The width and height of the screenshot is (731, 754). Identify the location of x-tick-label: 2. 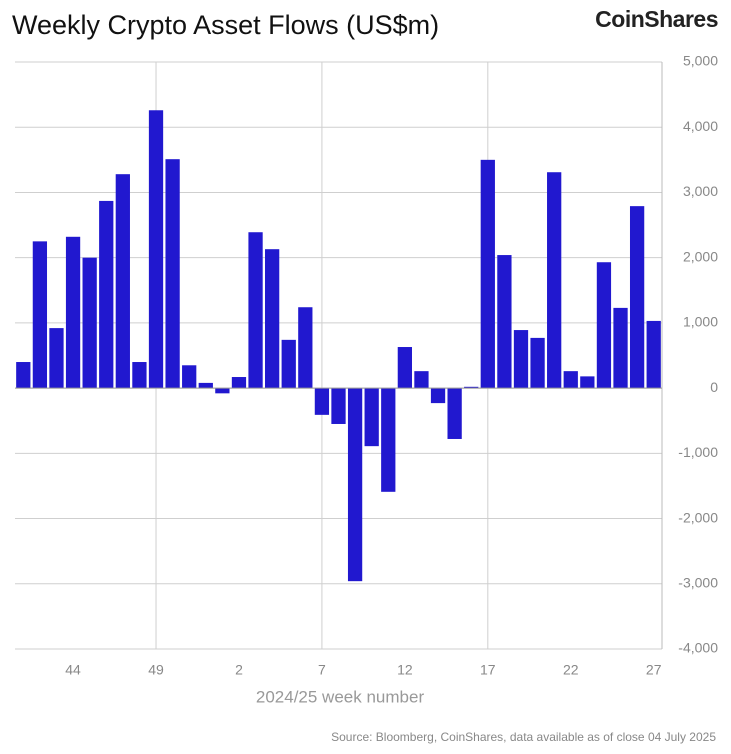
(239, 670).